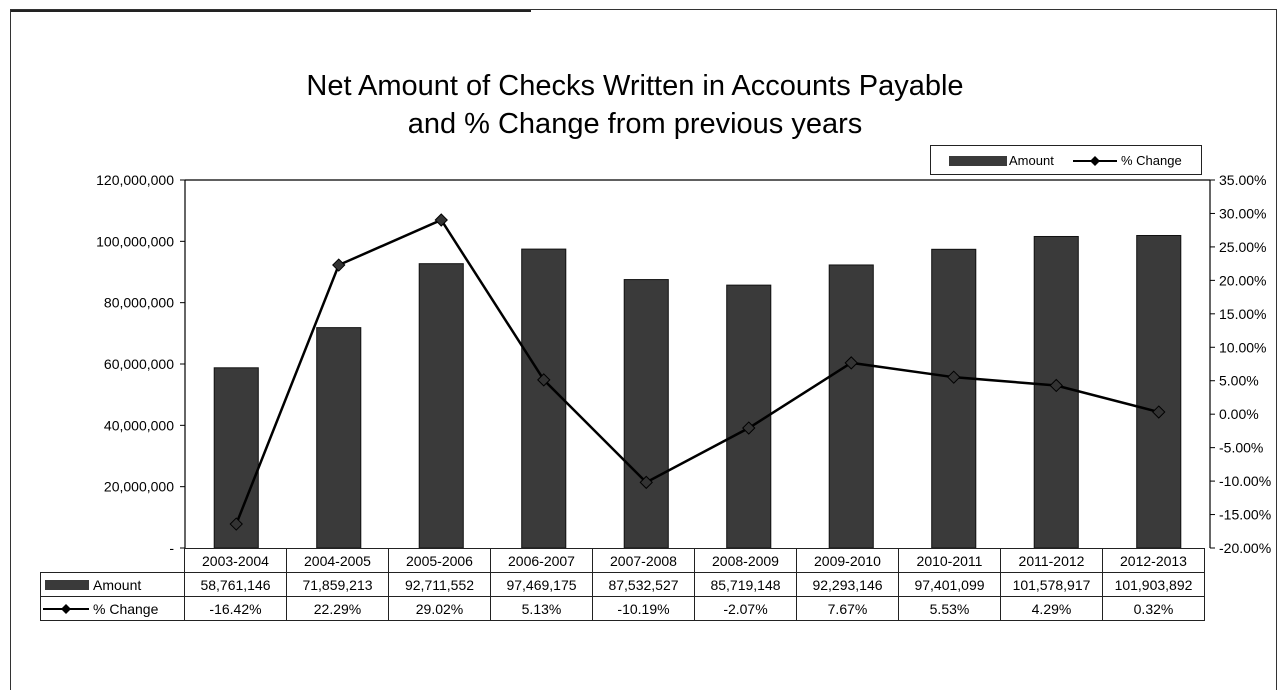  Describe the element at coordinates (139, 487) in the screenshot. I see `left-tick-label: 20,000,000` at that location.